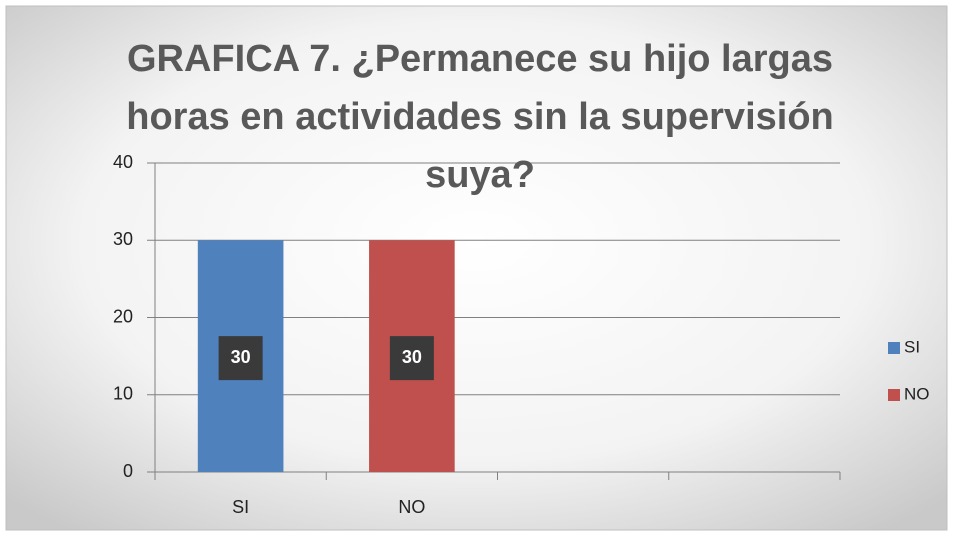  What do you see at coordinates (123, 394) in the screenshot?
I see `y-tick-label: 10` at bounding box center [123, 394].